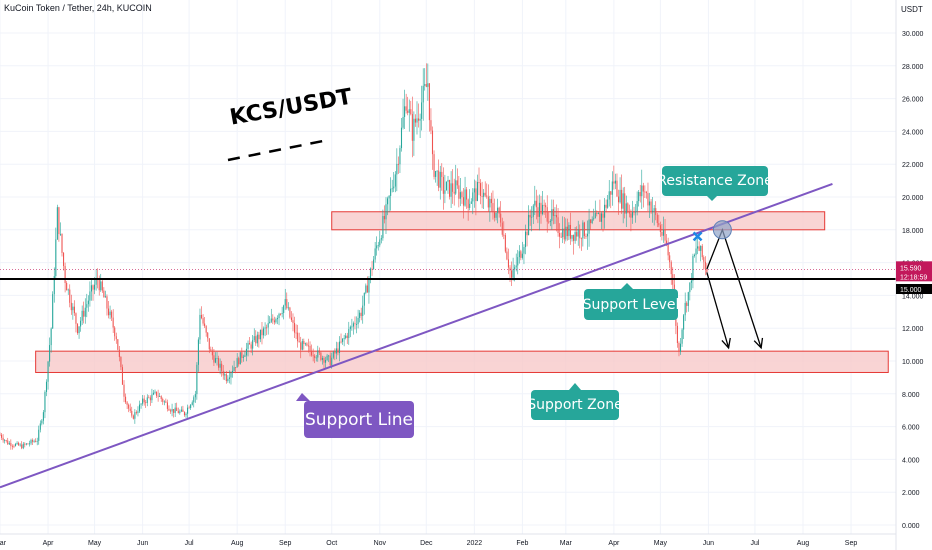 This screenshot has height=550, width=932. I want to click on y-tick-label: 28.000, so click(913, 67).